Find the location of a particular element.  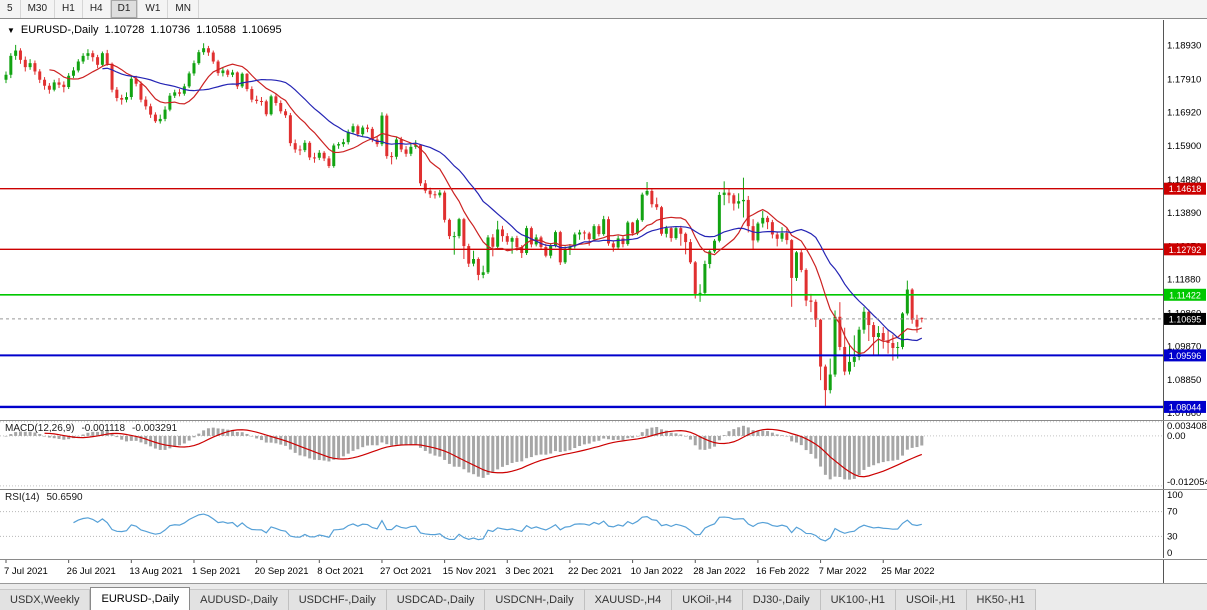

price-tick-label: 1.16920 is located at coordinates (1184, 112).